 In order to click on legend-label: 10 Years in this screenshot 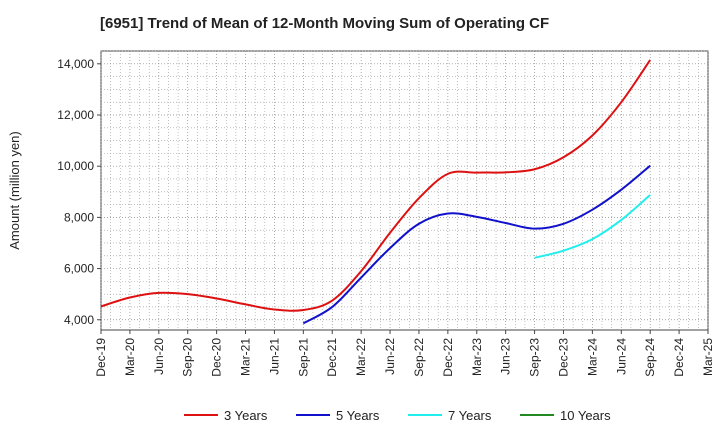, I will do `click(585, 415)`.